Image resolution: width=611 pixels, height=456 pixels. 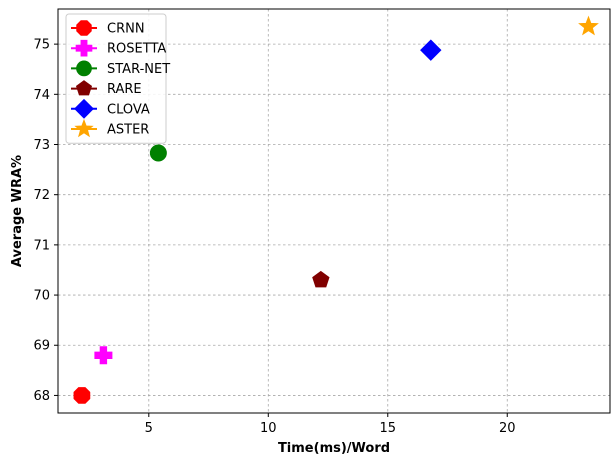 What do you see at coordinates (387, 428) in the screenshot?
I see `x-tick-label: 15` at bounding box center [387, 428].